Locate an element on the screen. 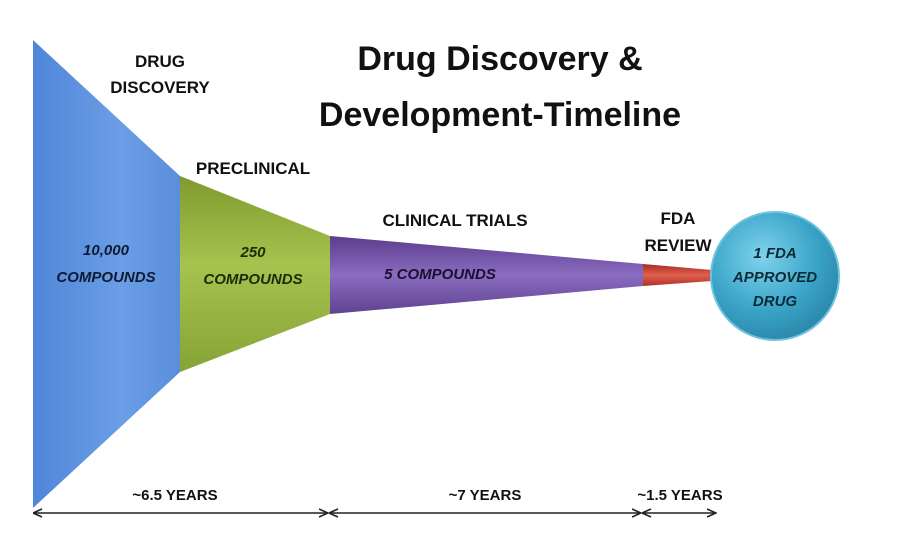  count-preclinical-1: 250 is located at coordinates (252, 252).